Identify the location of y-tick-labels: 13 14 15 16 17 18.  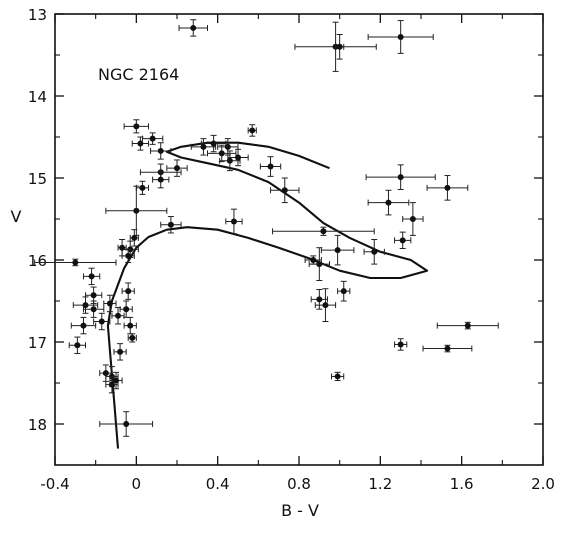
(37, 220).